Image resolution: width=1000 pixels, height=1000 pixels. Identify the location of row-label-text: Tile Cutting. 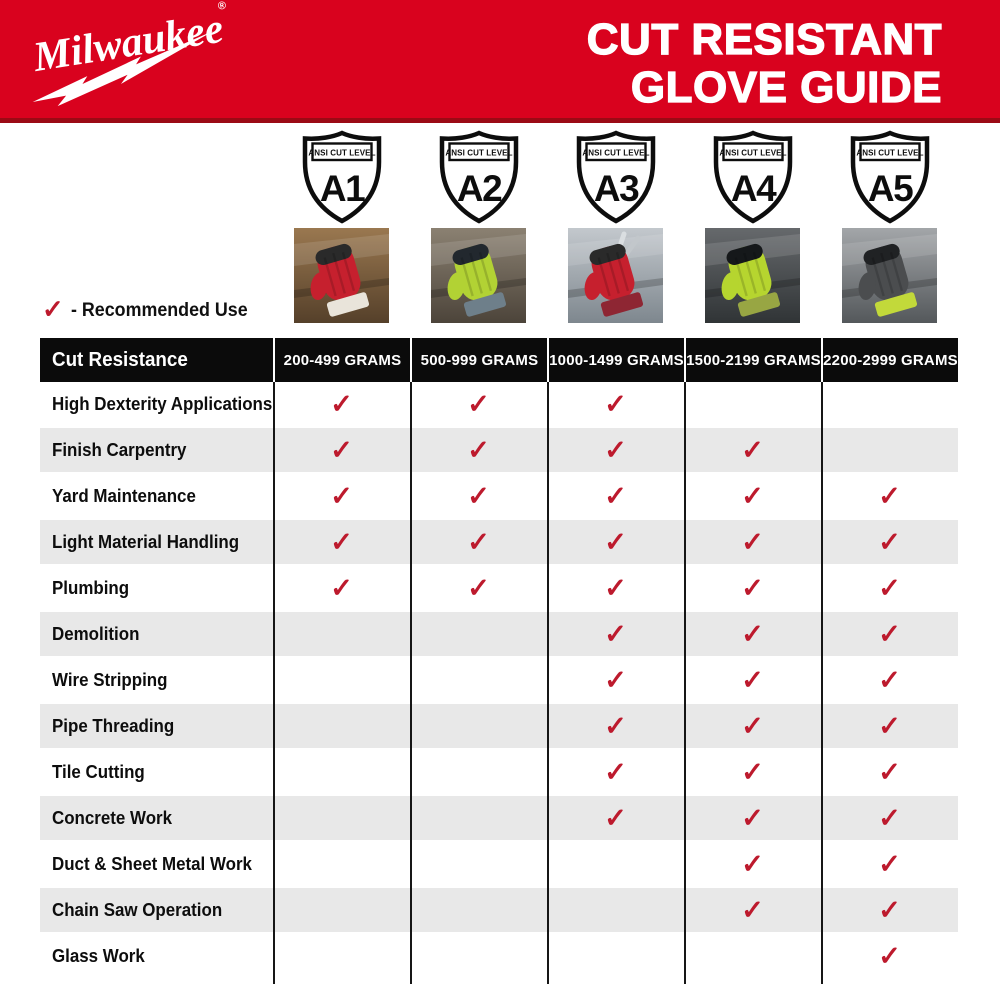
(98, 771).